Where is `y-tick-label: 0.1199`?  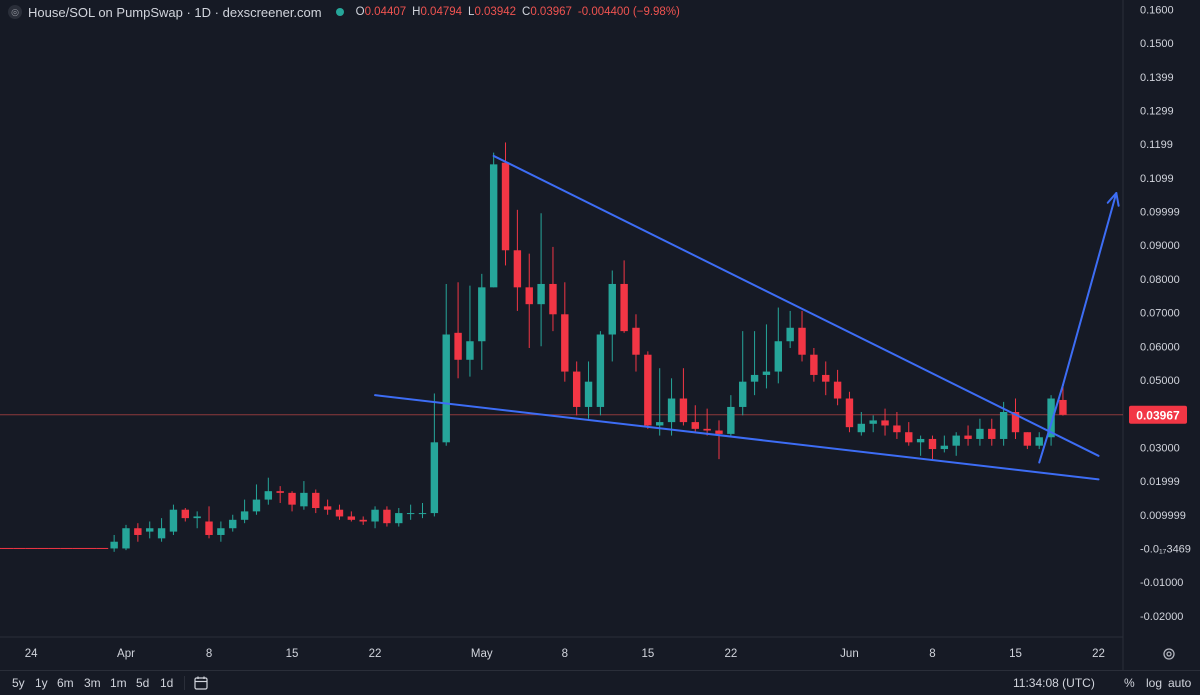 y-tick-label: 0.1199 is located at coordinates (1156, 145).